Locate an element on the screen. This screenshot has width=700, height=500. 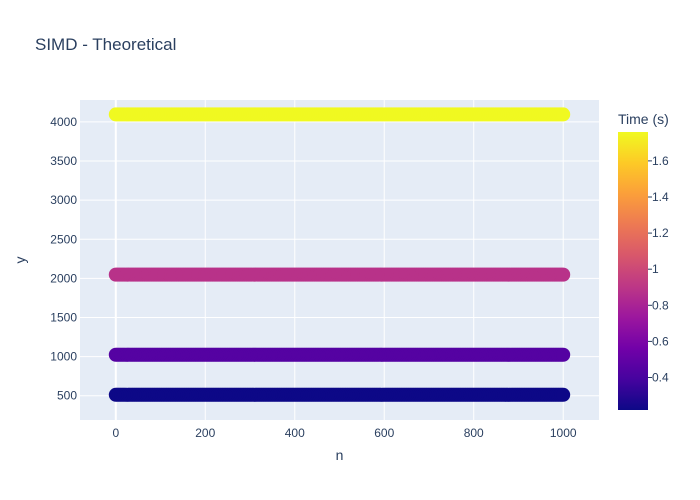
x-tick-label: 600 is located at coordinates (384, 433).